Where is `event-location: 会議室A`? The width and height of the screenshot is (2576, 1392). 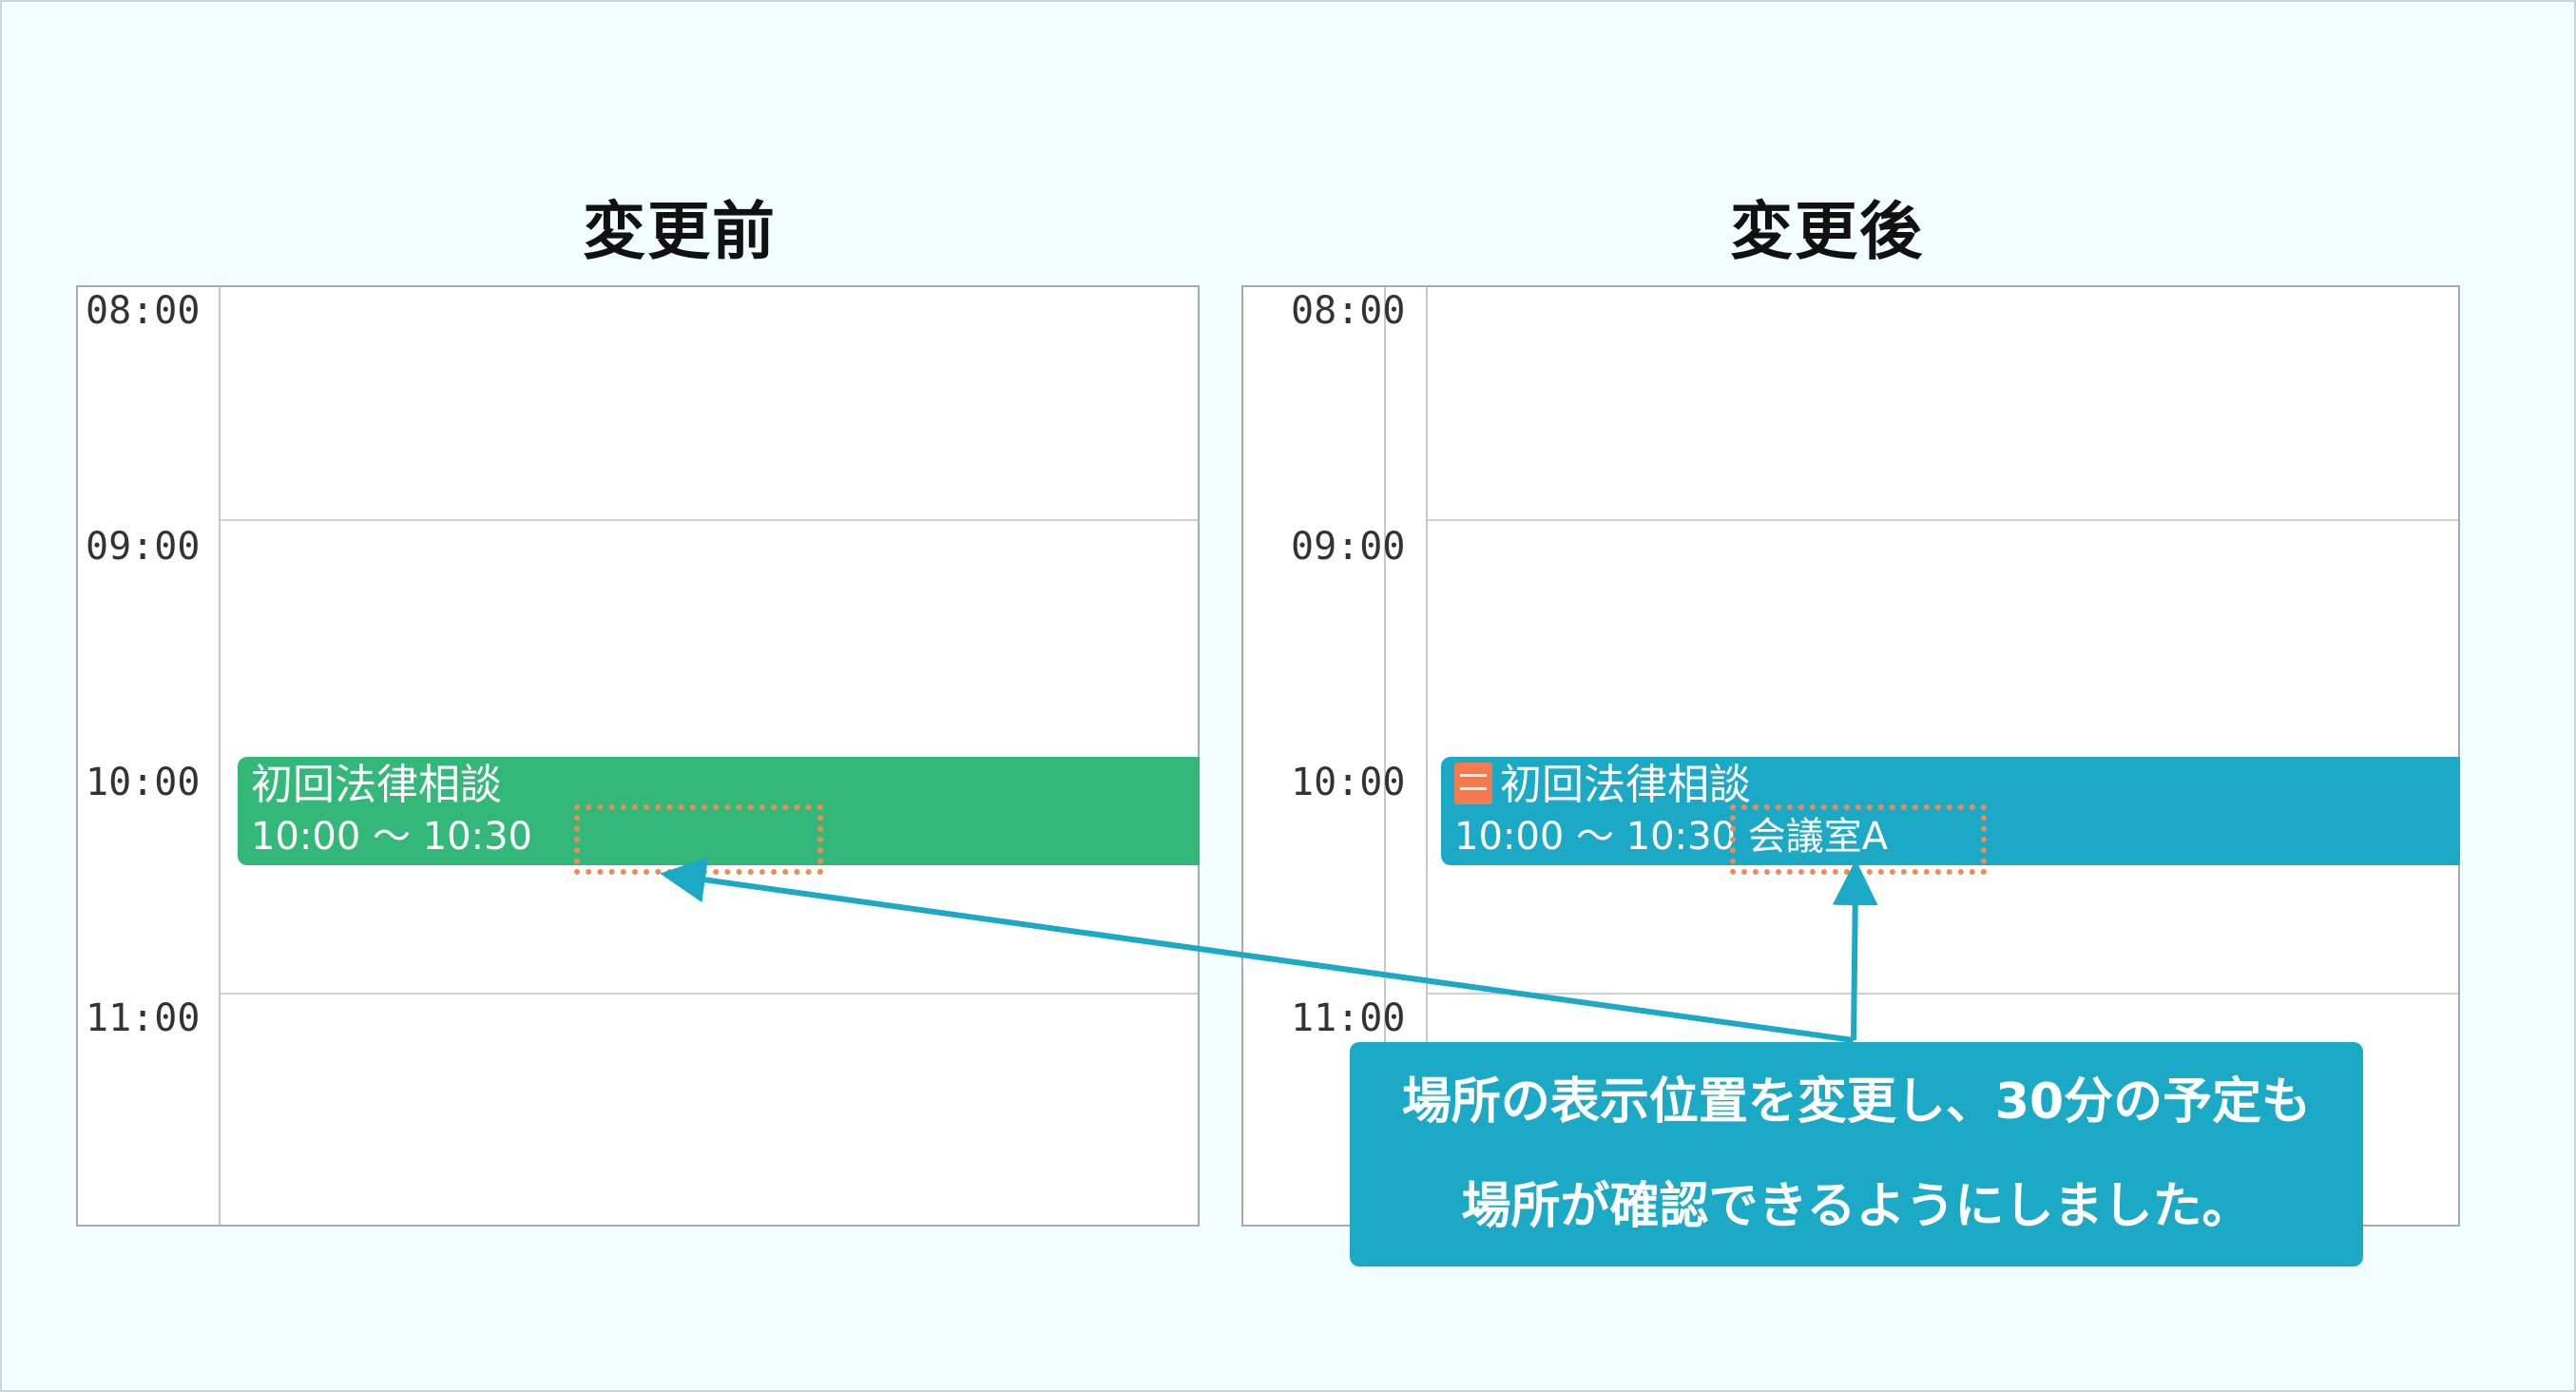
event-location: 会議室A is located at coordinates (1818, 837).